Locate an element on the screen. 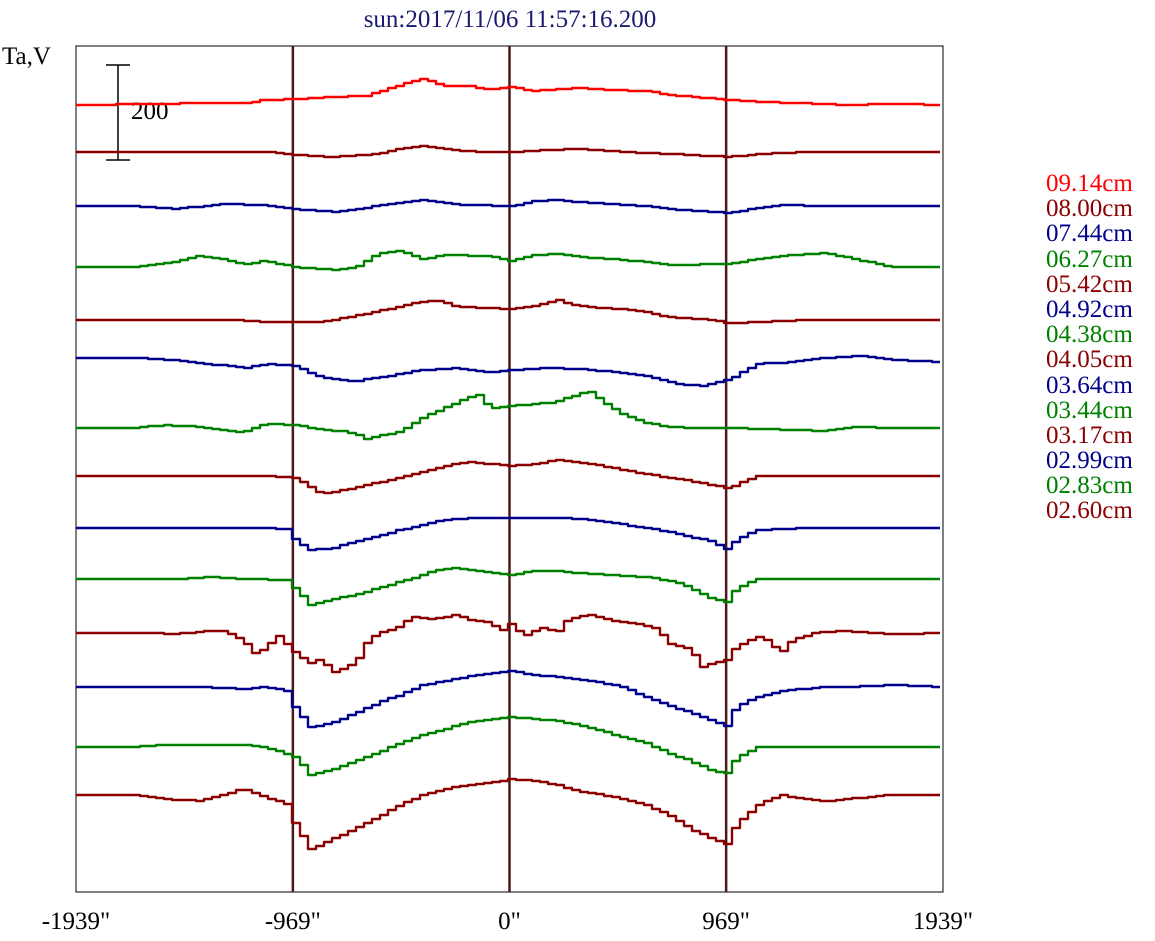 The height and width of the screenshot is (941, 1155). legend-item-03.17cm: 03.17cm is located at coordinates (1089, 435).